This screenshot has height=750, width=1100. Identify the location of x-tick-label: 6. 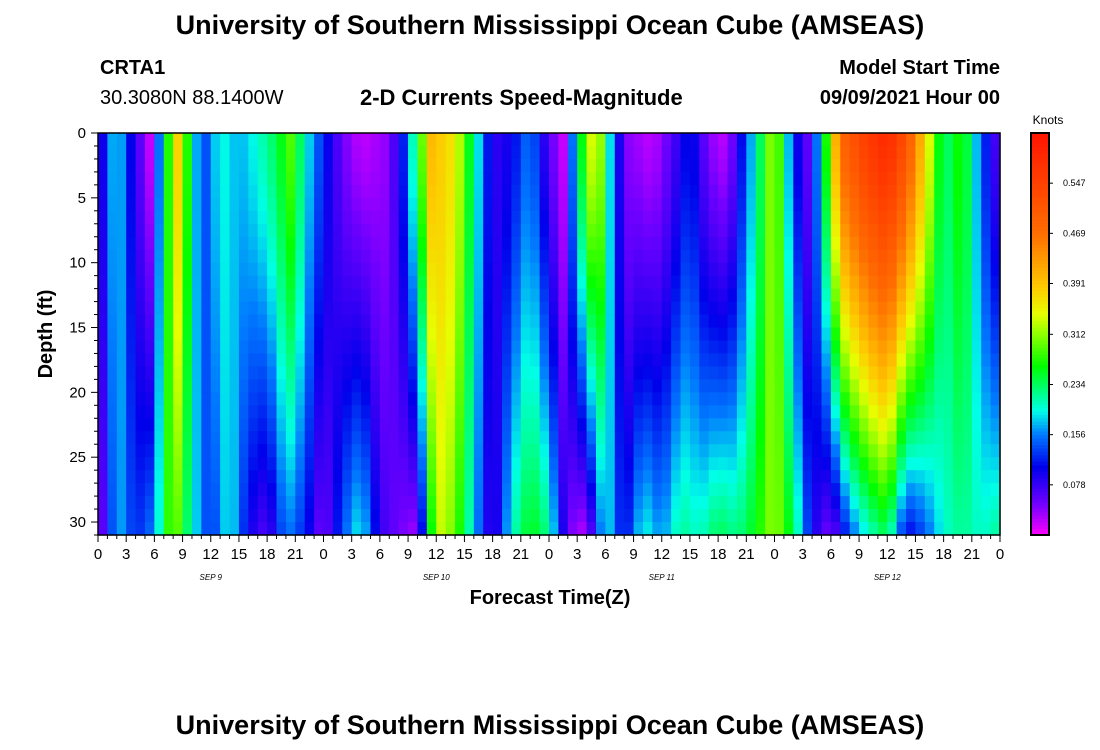
(380, 554).